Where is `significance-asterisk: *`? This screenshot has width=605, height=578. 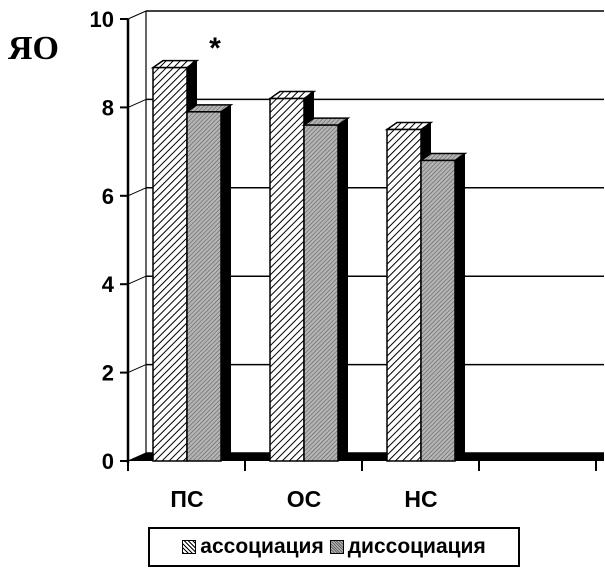
significance-asterisk: * is located at coordinates (215, 48).